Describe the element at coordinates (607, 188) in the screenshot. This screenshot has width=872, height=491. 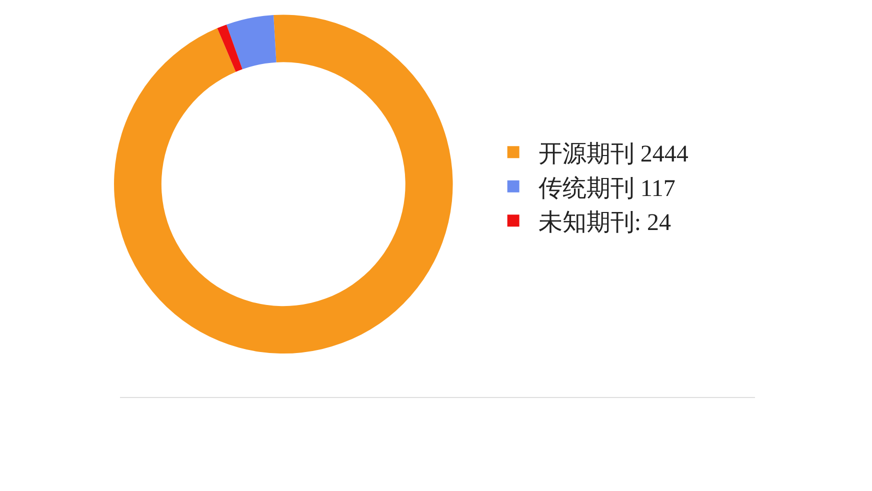
I see `legend-label: 传统期刊 117` at that location.